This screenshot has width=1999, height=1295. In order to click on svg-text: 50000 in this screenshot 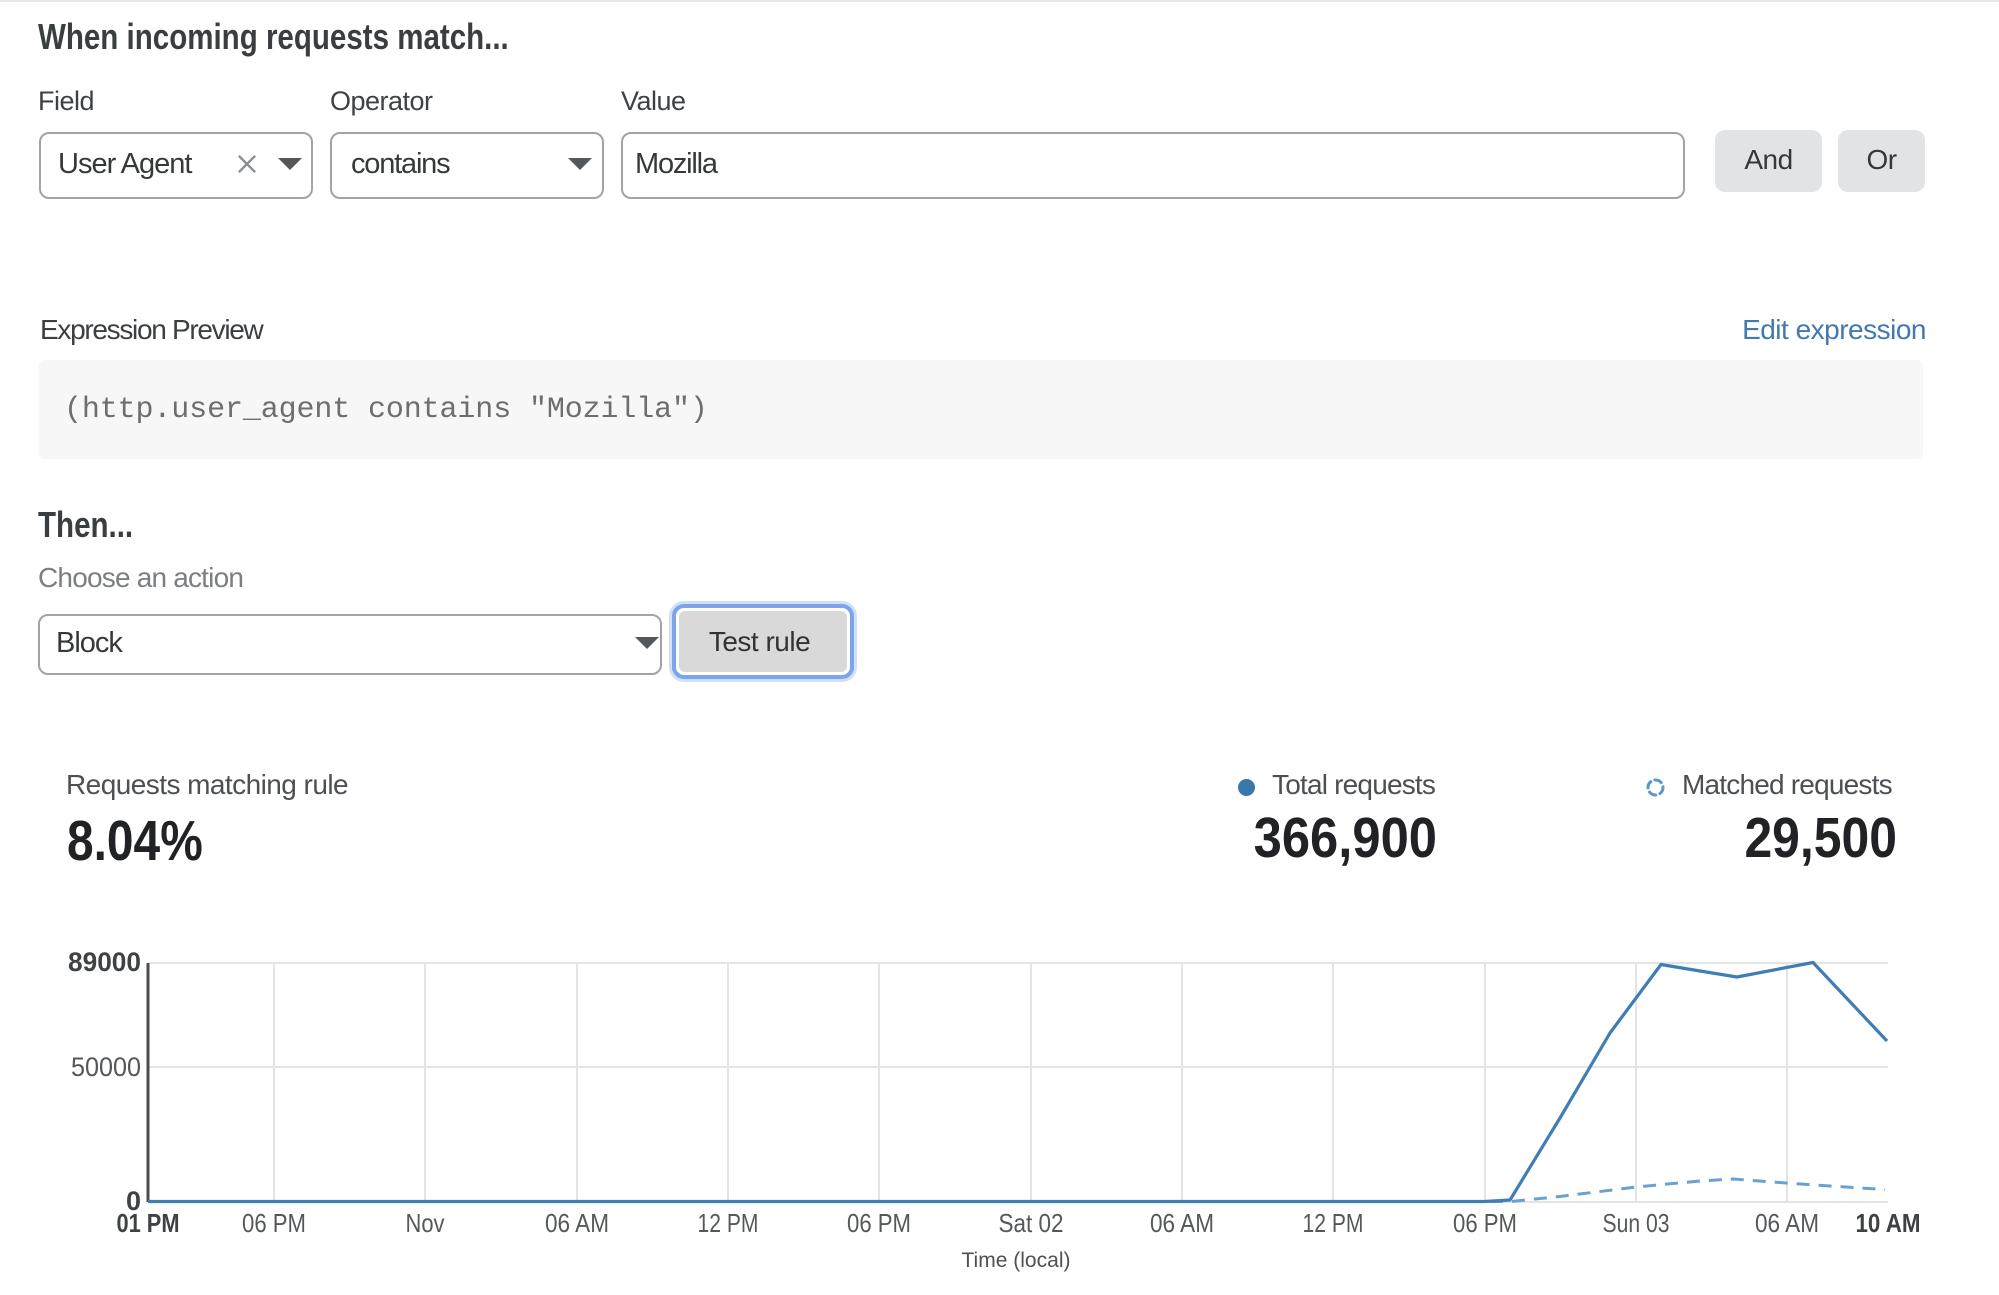, I will do `click(106, 1067)`.